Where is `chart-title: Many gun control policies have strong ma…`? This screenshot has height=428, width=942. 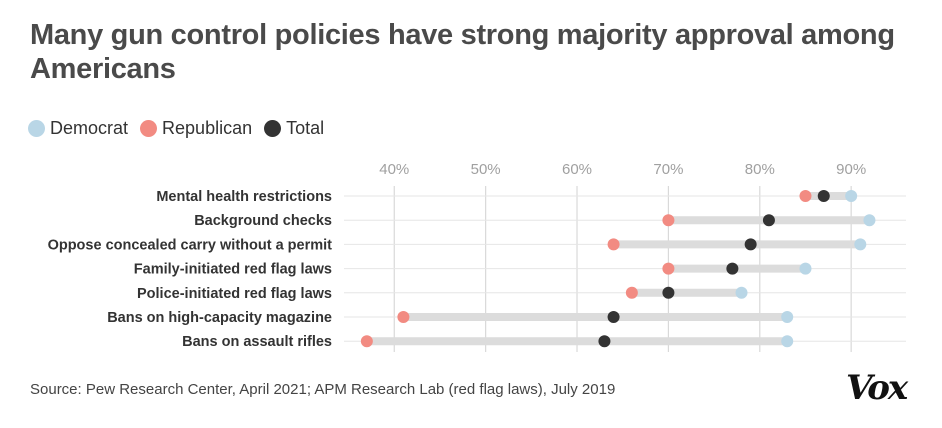
chart-title: Many gun control policies have strong ma… is located at coordinates (462, 52).